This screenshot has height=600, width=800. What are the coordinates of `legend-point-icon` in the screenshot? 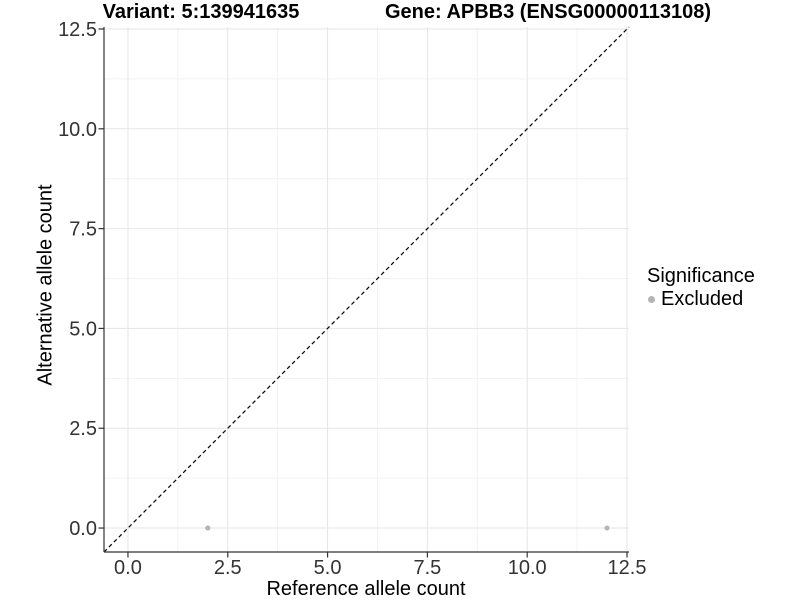 It's located at (651, 299).